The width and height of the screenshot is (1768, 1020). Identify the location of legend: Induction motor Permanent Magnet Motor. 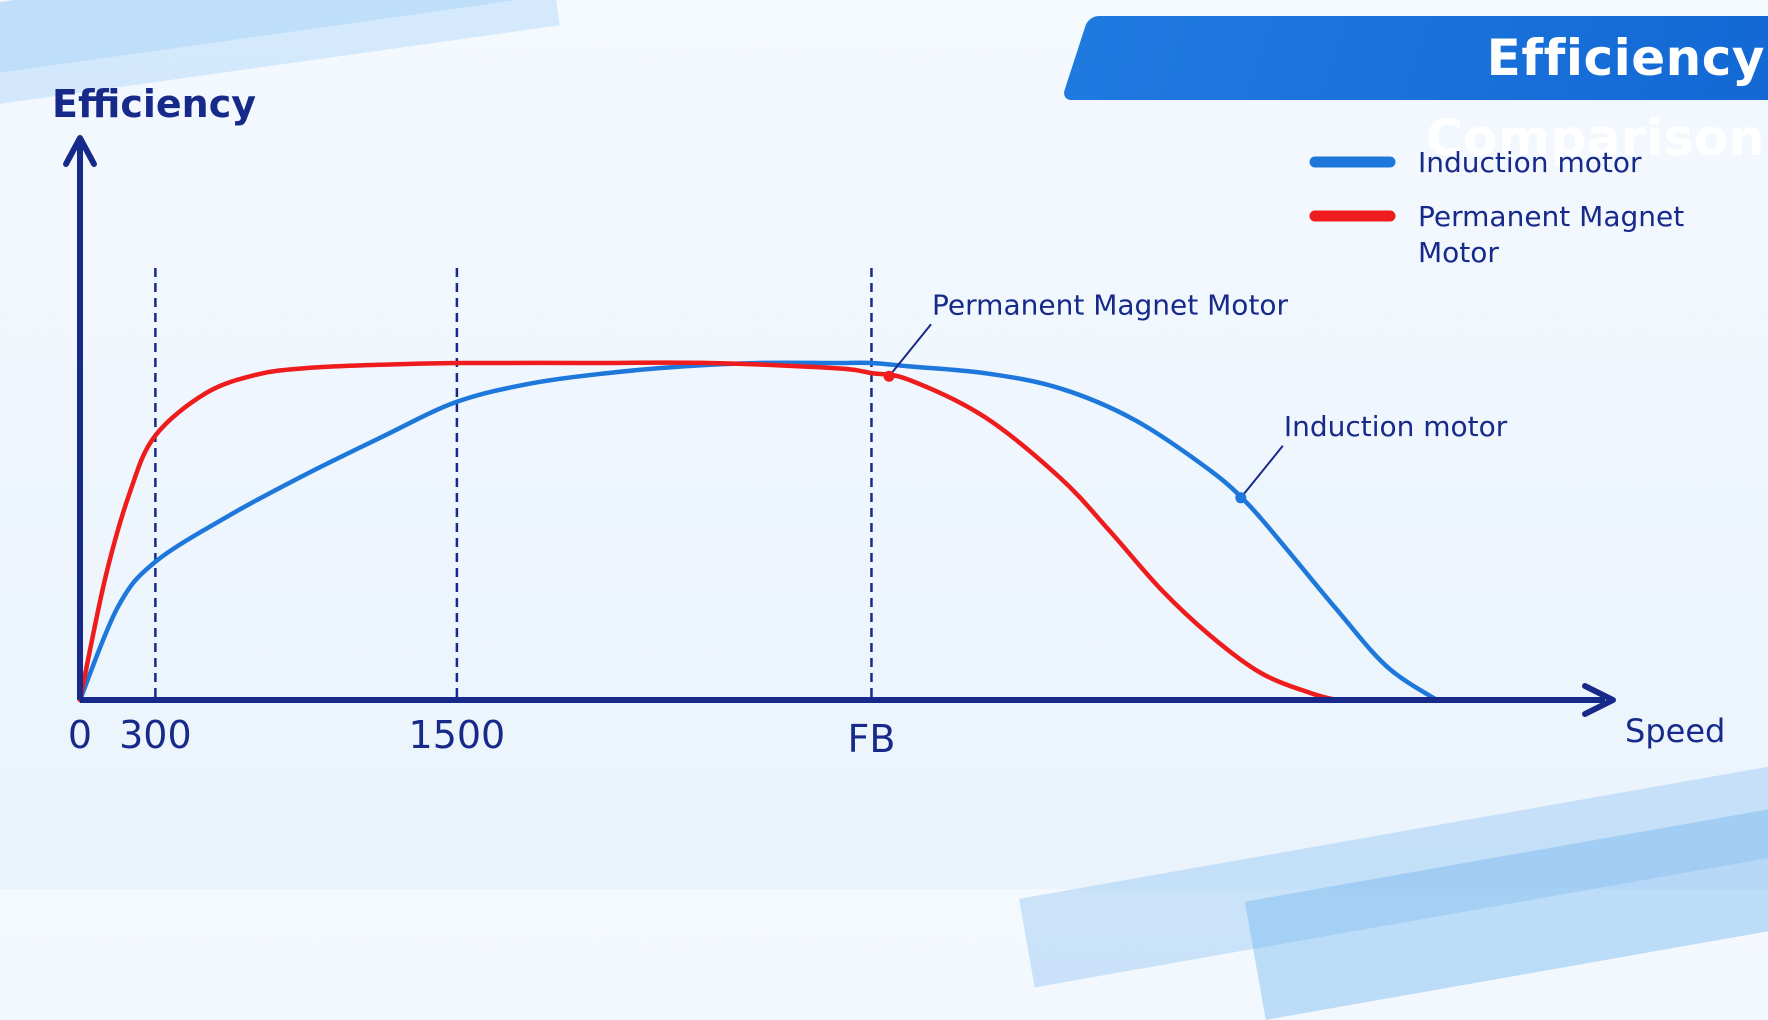
(1496, 207).